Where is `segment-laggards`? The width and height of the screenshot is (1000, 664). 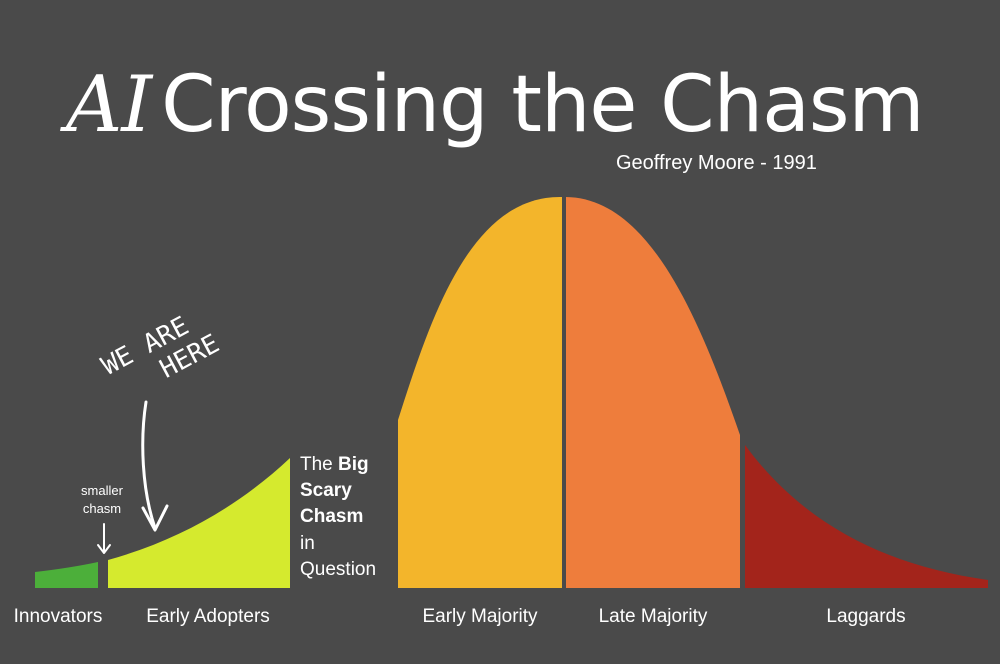 segment-laggards is located at coordinates (866, 516).